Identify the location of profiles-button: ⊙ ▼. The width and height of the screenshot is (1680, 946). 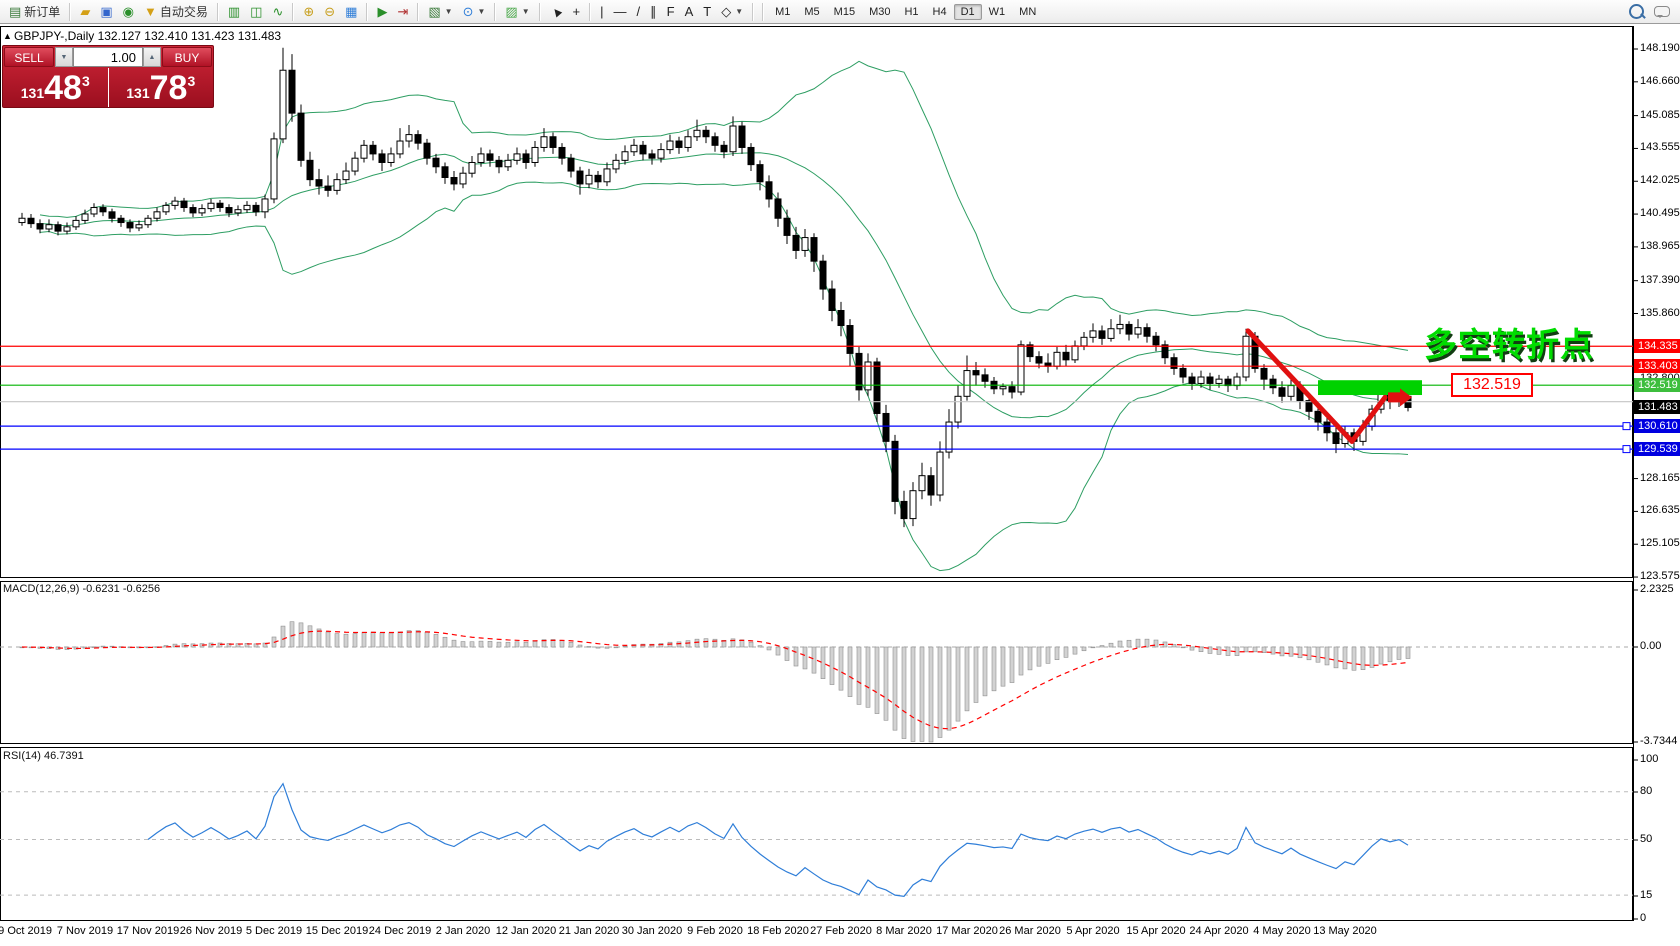
(474, 12).